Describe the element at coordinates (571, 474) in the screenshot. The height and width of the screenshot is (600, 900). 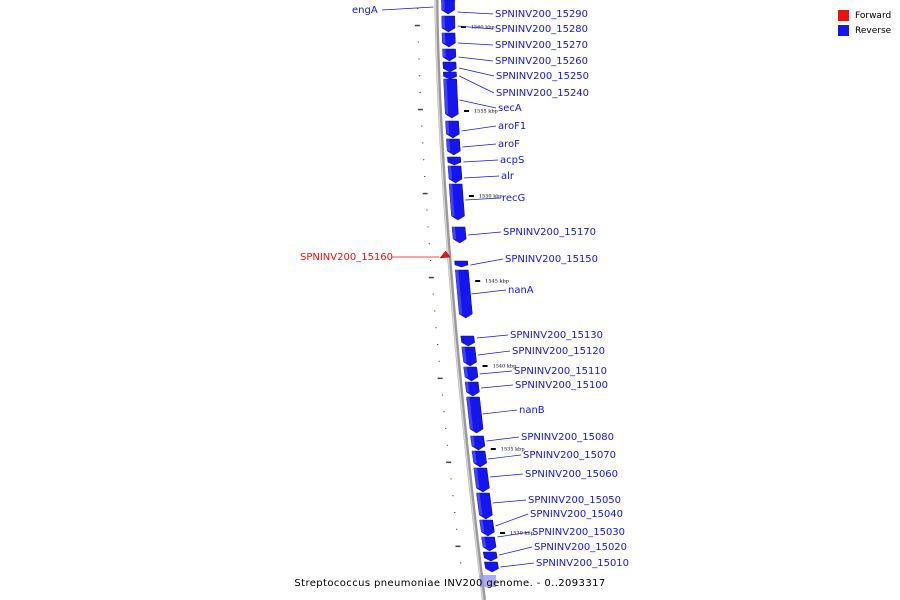
I see `gene-label-spninv200-15060: SPNINV200_15060` at that location.